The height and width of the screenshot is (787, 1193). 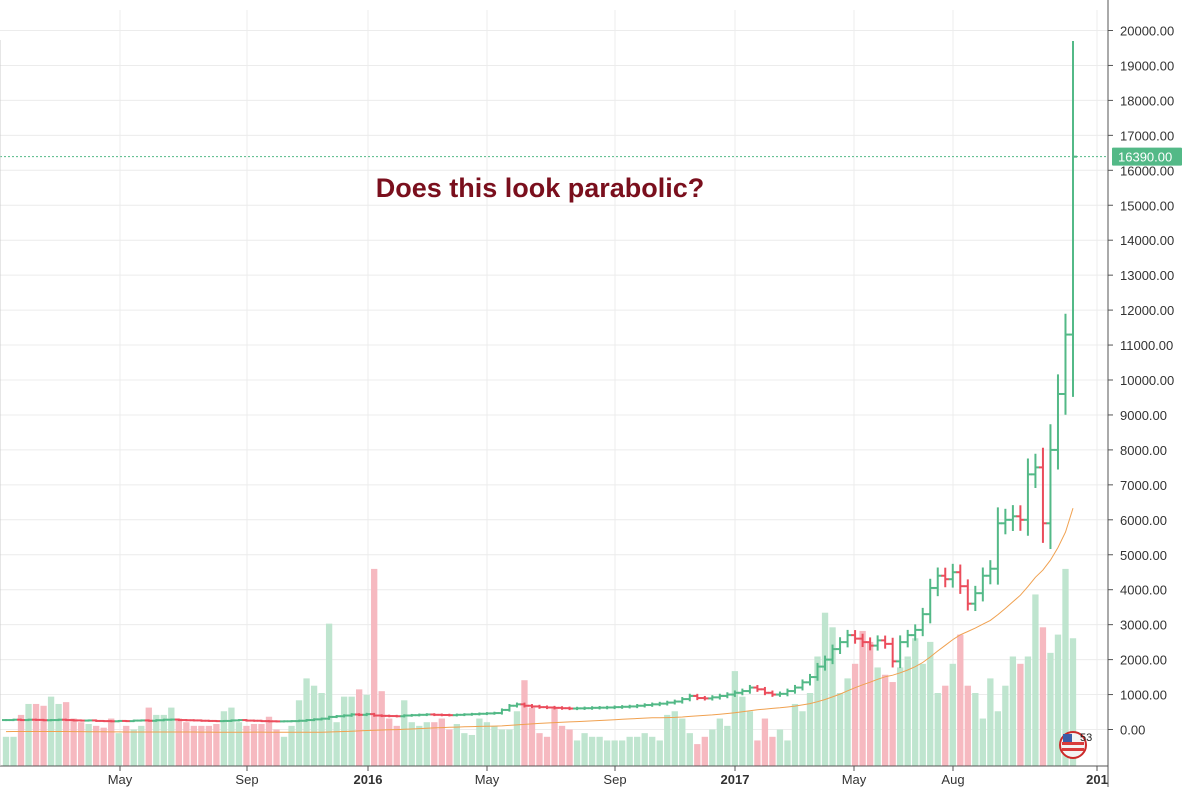 I want to click on x-tick-label: 201, so click(x=1097, y=779).